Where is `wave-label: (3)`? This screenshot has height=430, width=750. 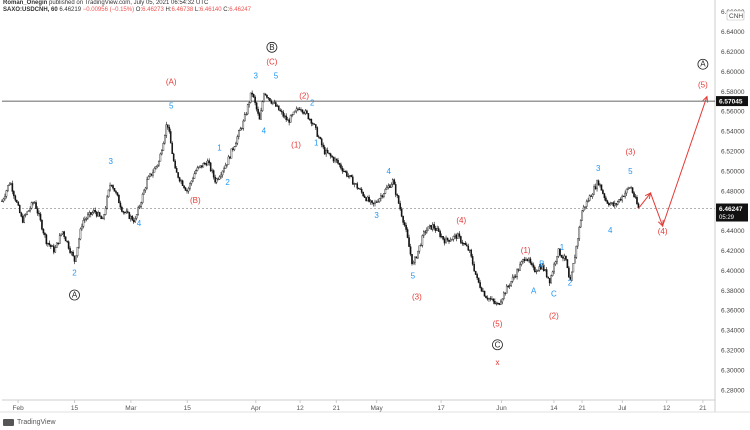 wave-label: (3) is located at coordinates (417, 297).